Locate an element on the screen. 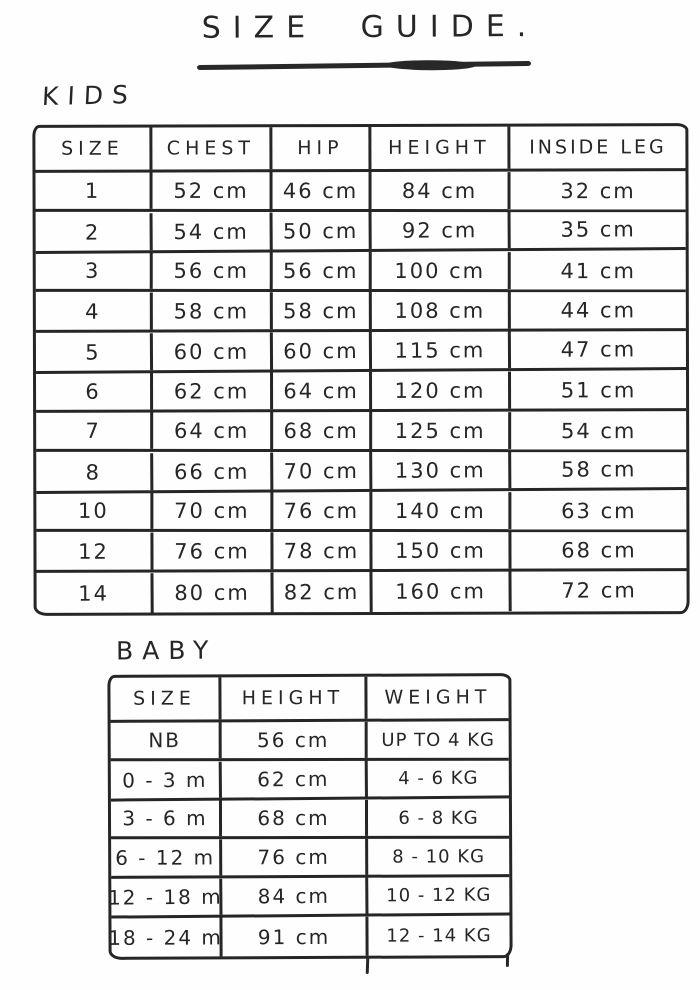  kids-header-height: HEIGHT is located at coordinates (441, 147).